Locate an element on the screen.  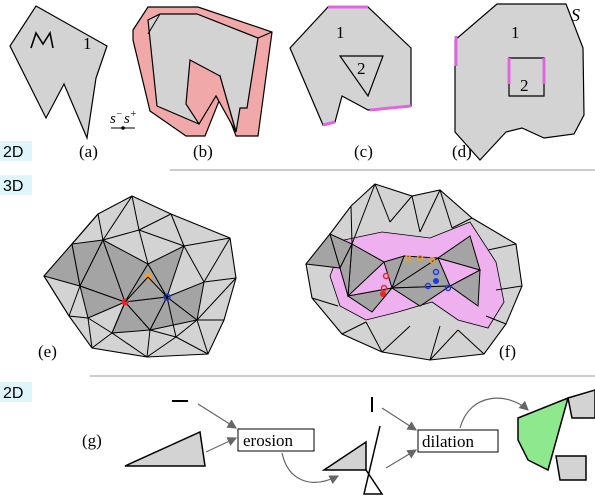
vertex-blue-f2 is located at coordinates (436, 281).